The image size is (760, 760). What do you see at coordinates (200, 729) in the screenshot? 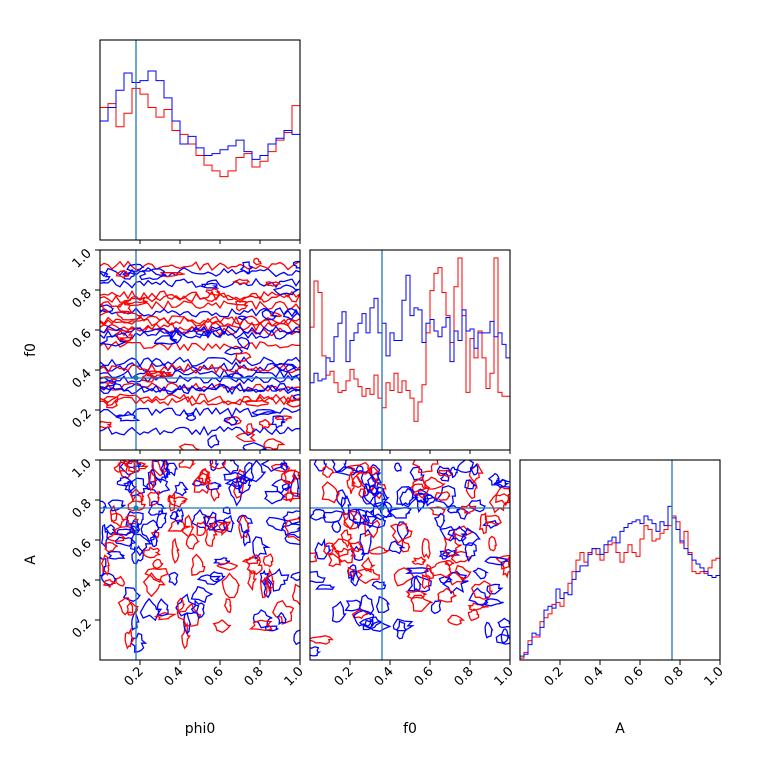
I see `xlabel-phi0: phi0` at bounding box center [200, 729].